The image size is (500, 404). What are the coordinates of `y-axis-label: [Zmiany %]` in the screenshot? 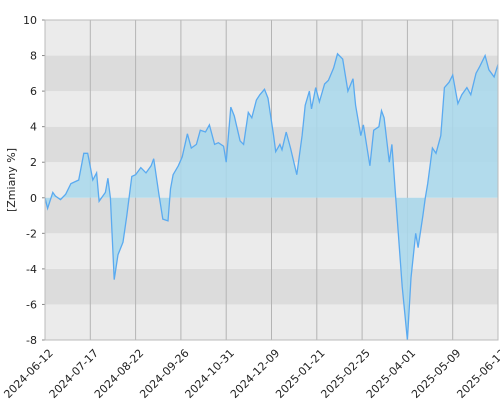 It's located at (11, 180).